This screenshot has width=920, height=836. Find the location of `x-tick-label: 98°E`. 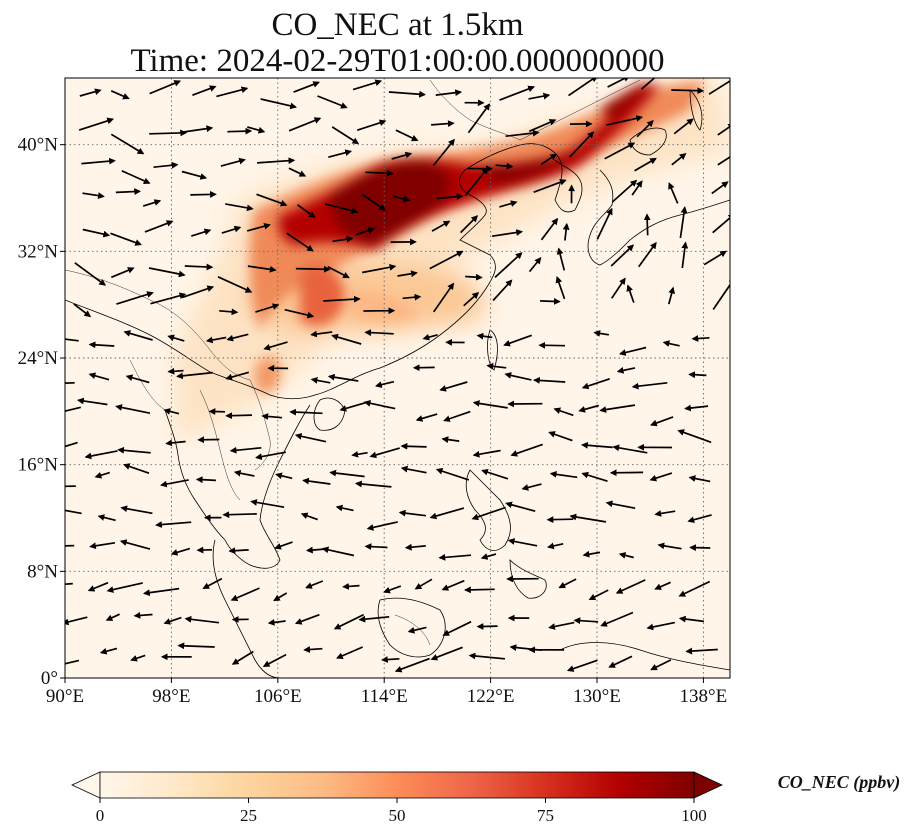

x-tick-label: 98°E is located at coordinates (171, 696).